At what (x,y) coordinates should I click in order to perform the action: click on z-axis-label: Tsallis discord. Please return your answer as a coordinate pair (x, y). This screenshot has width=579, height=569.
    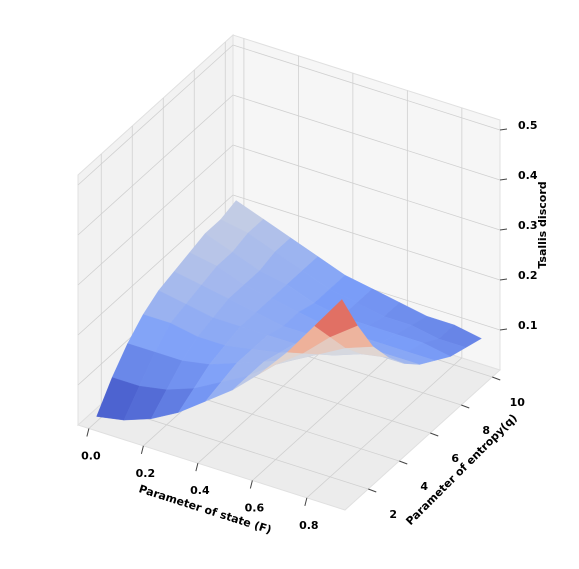
    Looking at the image, I should click on (542, 224).